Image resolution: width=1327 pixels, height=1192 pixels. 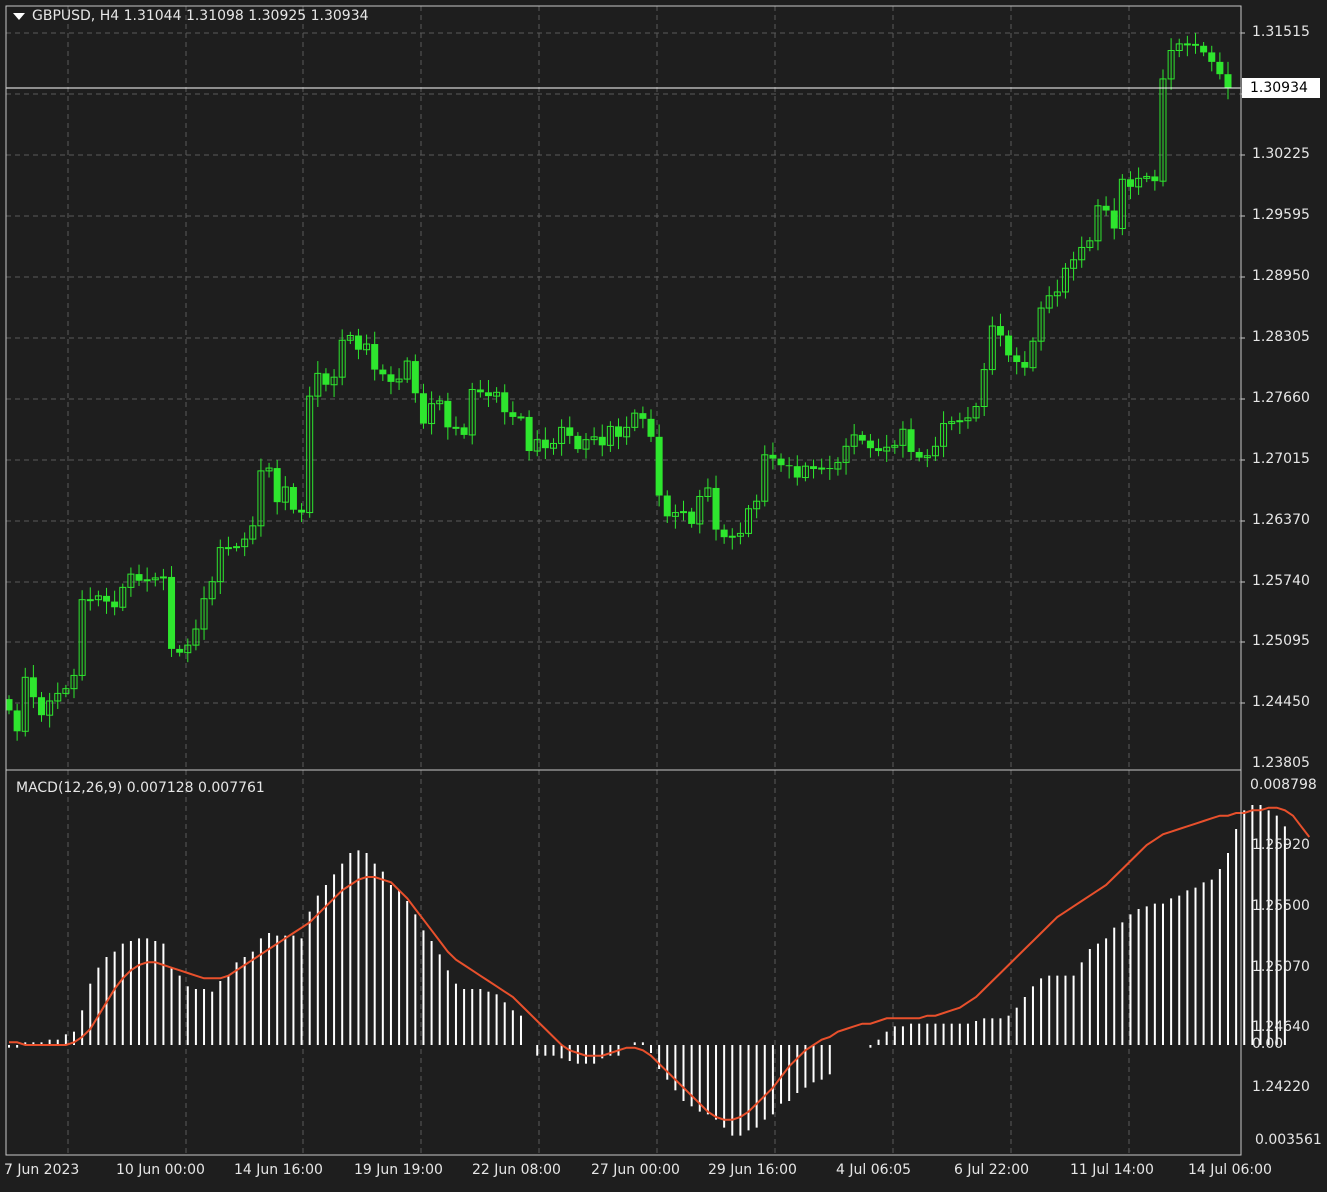 What do you see at coordinates (1281, 845) in the screenshot?
I see `macd-tick-label: 1.25920` at bounding box center [1281, 845].